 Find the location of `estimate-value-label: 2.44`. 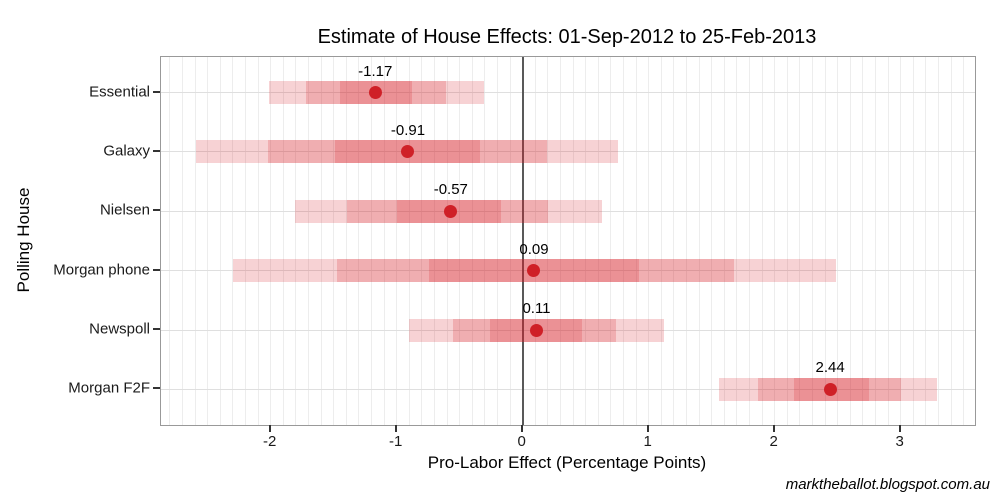

estimate-value-label: 2.44 is located at coordinates (830, 368).